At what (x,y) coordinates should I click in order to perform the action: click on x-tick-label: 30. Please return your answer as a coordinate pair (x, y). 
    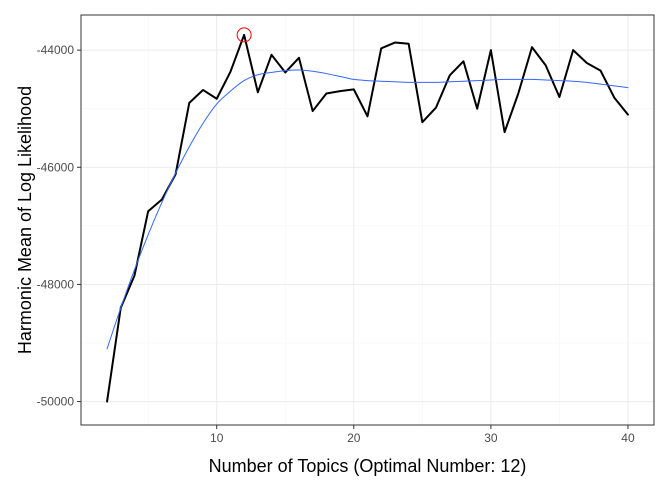
    Looking at the image, I should click on (491, 438).